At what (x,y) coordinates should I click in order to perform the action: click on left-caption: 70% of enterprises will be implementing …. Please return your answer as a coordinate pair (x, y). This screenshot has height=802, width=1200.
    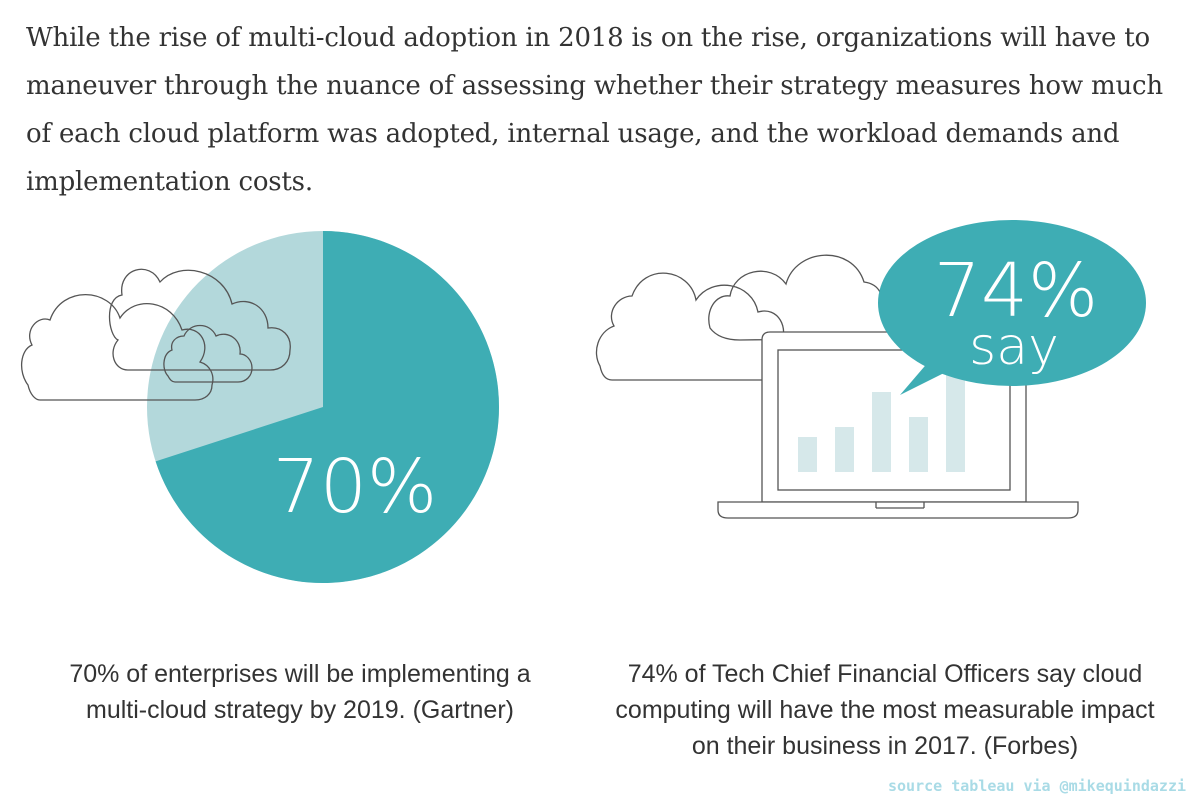
    Looking at the image, I should click on (300, 692).